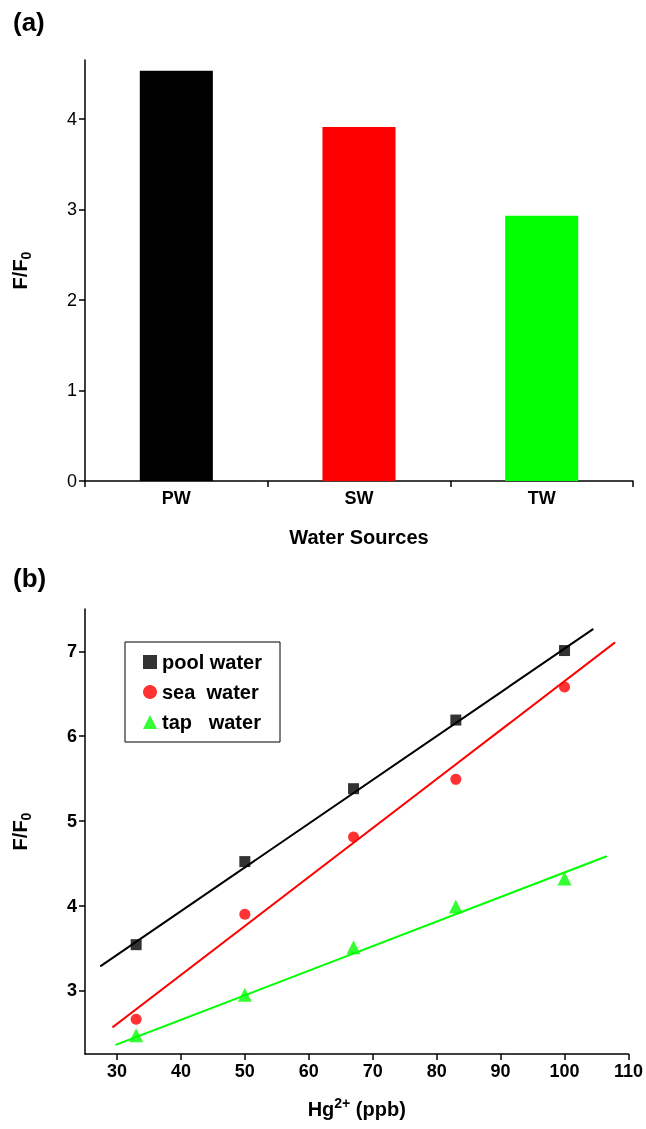 The image size is (646, 1129). What do you see at coordinates (212, 662) in the screenshot?
I see `legend-label: pool water` at bounding box center [212, 662].